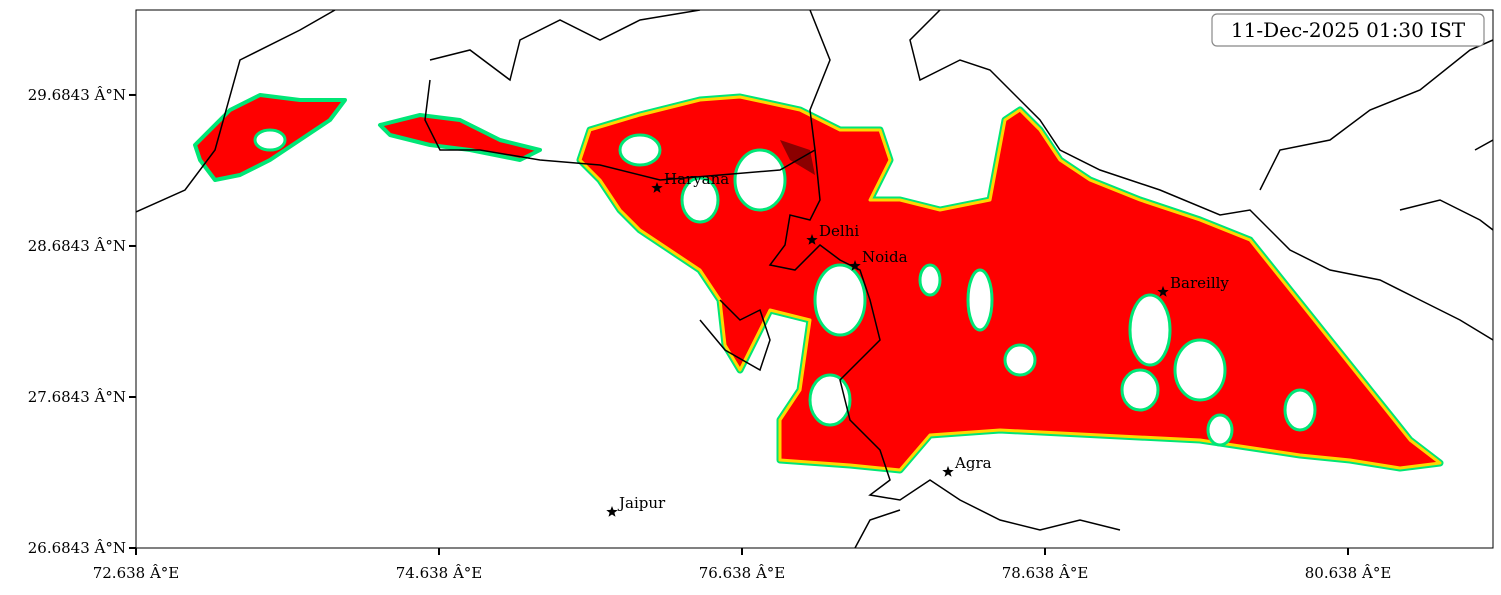 The height and width of the screenshot is (595, 1501). Describe the element at coordinates (136, 573) in the screenshot. I see `x-tick-label: 72.638 Â°E` at that location.